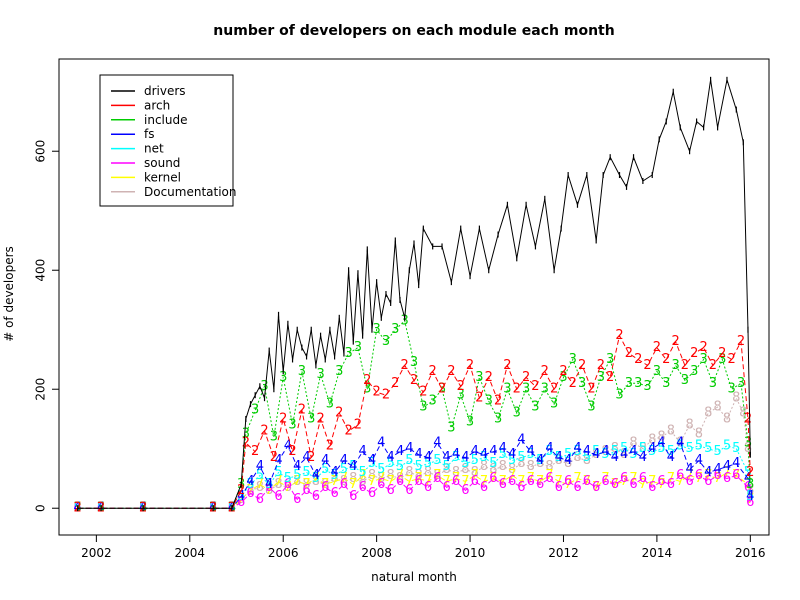  I want to click on x-tick-label: 2008, so click(376, 553).